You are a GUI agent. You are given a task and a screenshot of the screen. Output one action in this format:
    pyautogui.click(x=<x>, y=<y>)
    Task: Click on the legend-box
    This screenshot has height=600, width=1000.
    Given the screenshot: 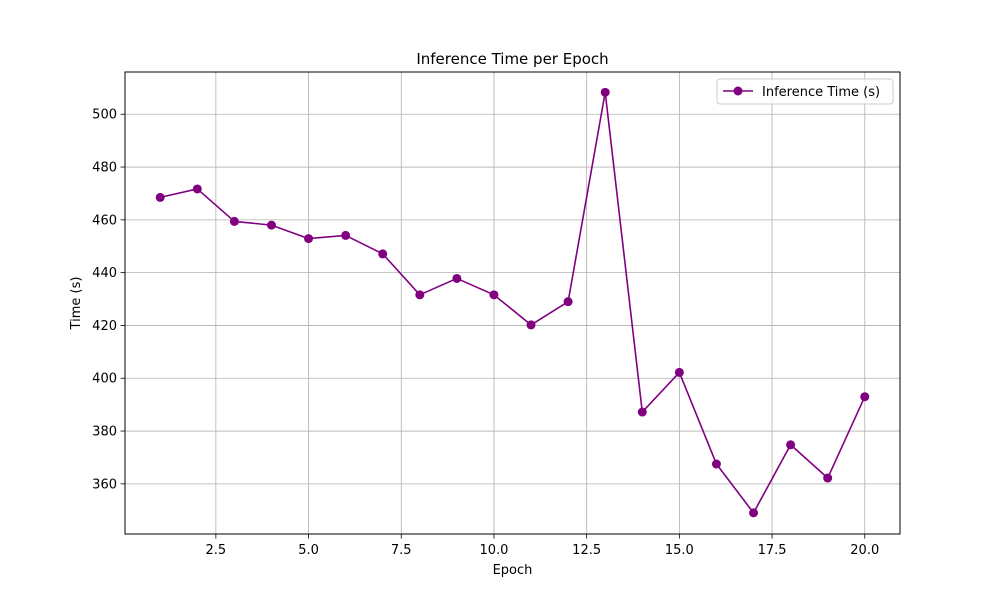 What is the action you would take?
    pyautogui.click(x=805, y=91)
    